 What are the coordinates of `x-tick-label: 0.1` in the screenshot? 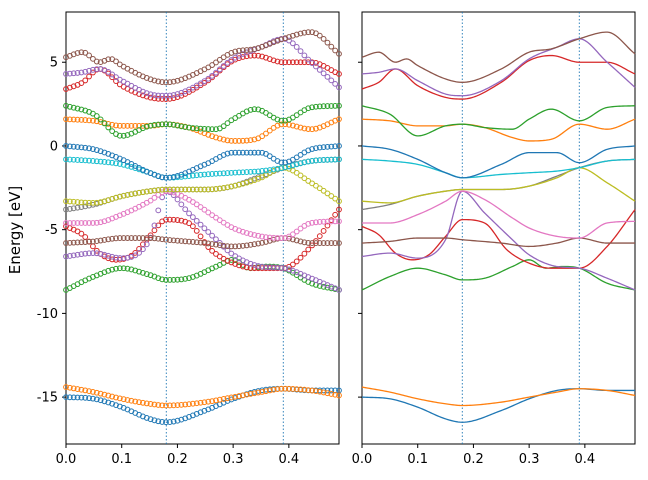 It's located at (121, 459).